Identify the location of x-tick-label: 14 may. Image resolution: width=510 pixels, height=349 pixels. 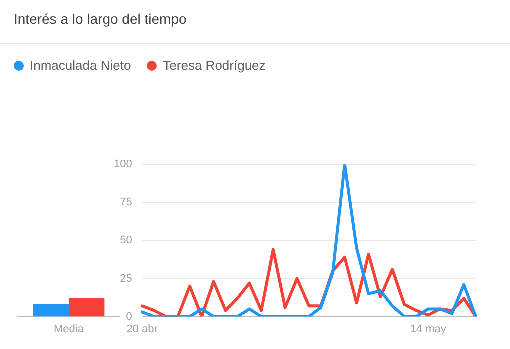
(428, 329).